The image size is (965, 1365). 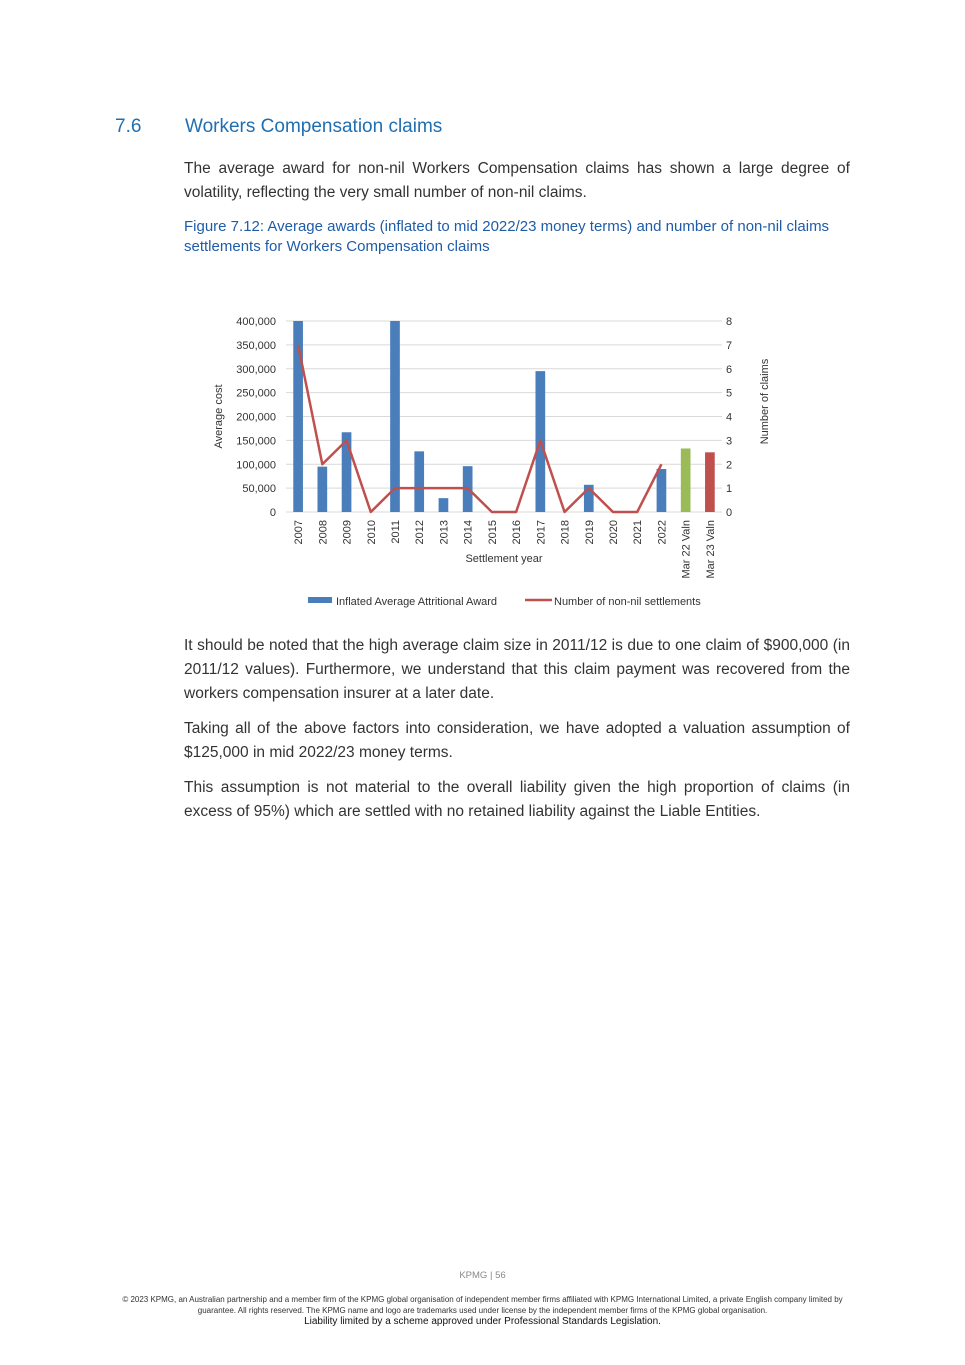 I want to click on y-axis-title: Average cost, so click(x=219, y=416).